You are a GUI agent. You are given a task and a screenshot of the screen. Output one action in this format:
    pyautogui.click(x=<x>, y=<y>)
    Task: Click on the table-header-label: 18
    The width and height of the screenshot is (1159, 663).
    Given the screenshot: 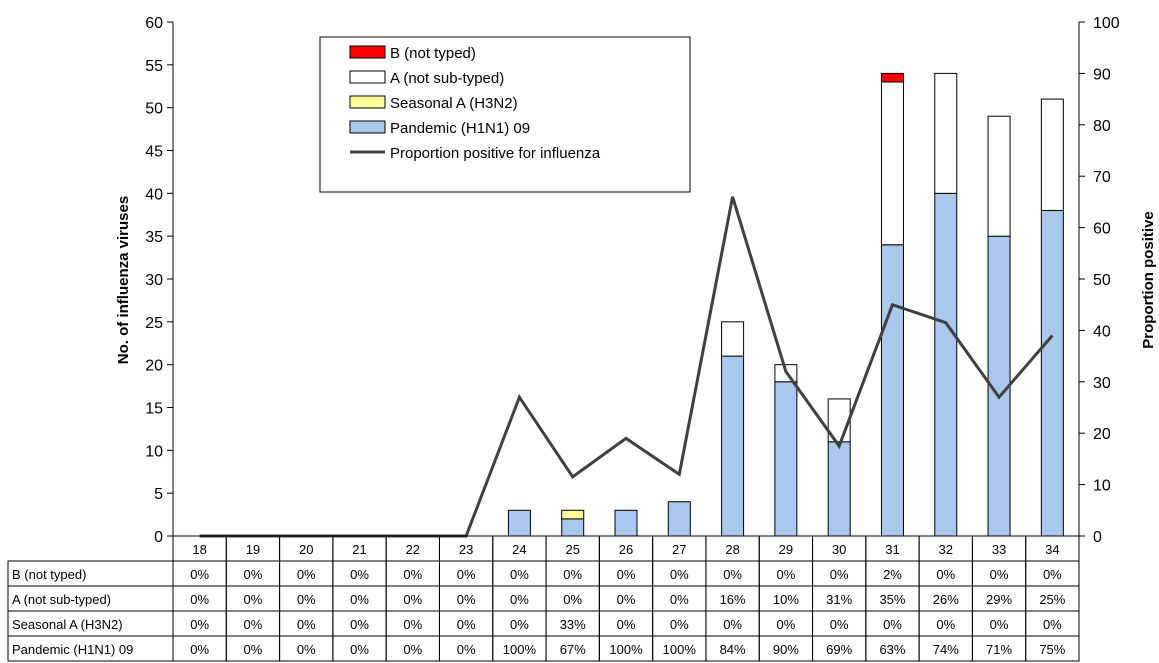 What is the action you would take?
    pyautogui.click(x=199, y=549)
    